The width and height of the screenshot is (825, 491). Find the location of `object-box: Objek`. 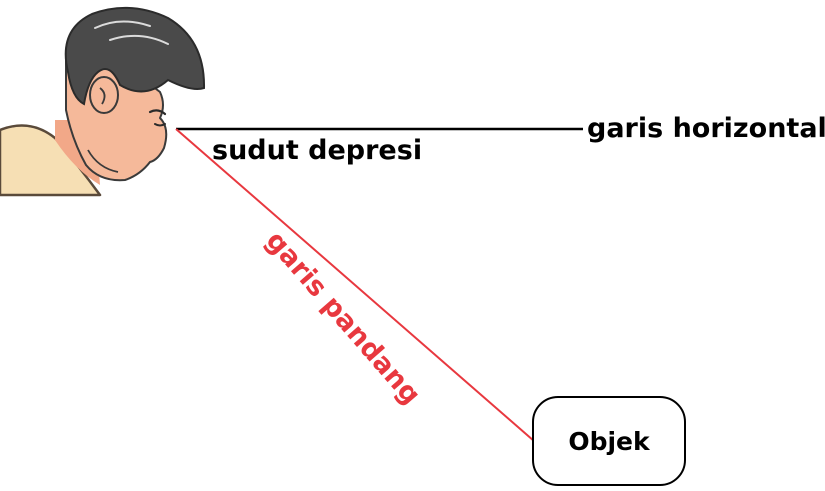

object-box: Objek is located at coordinates (609, 441).